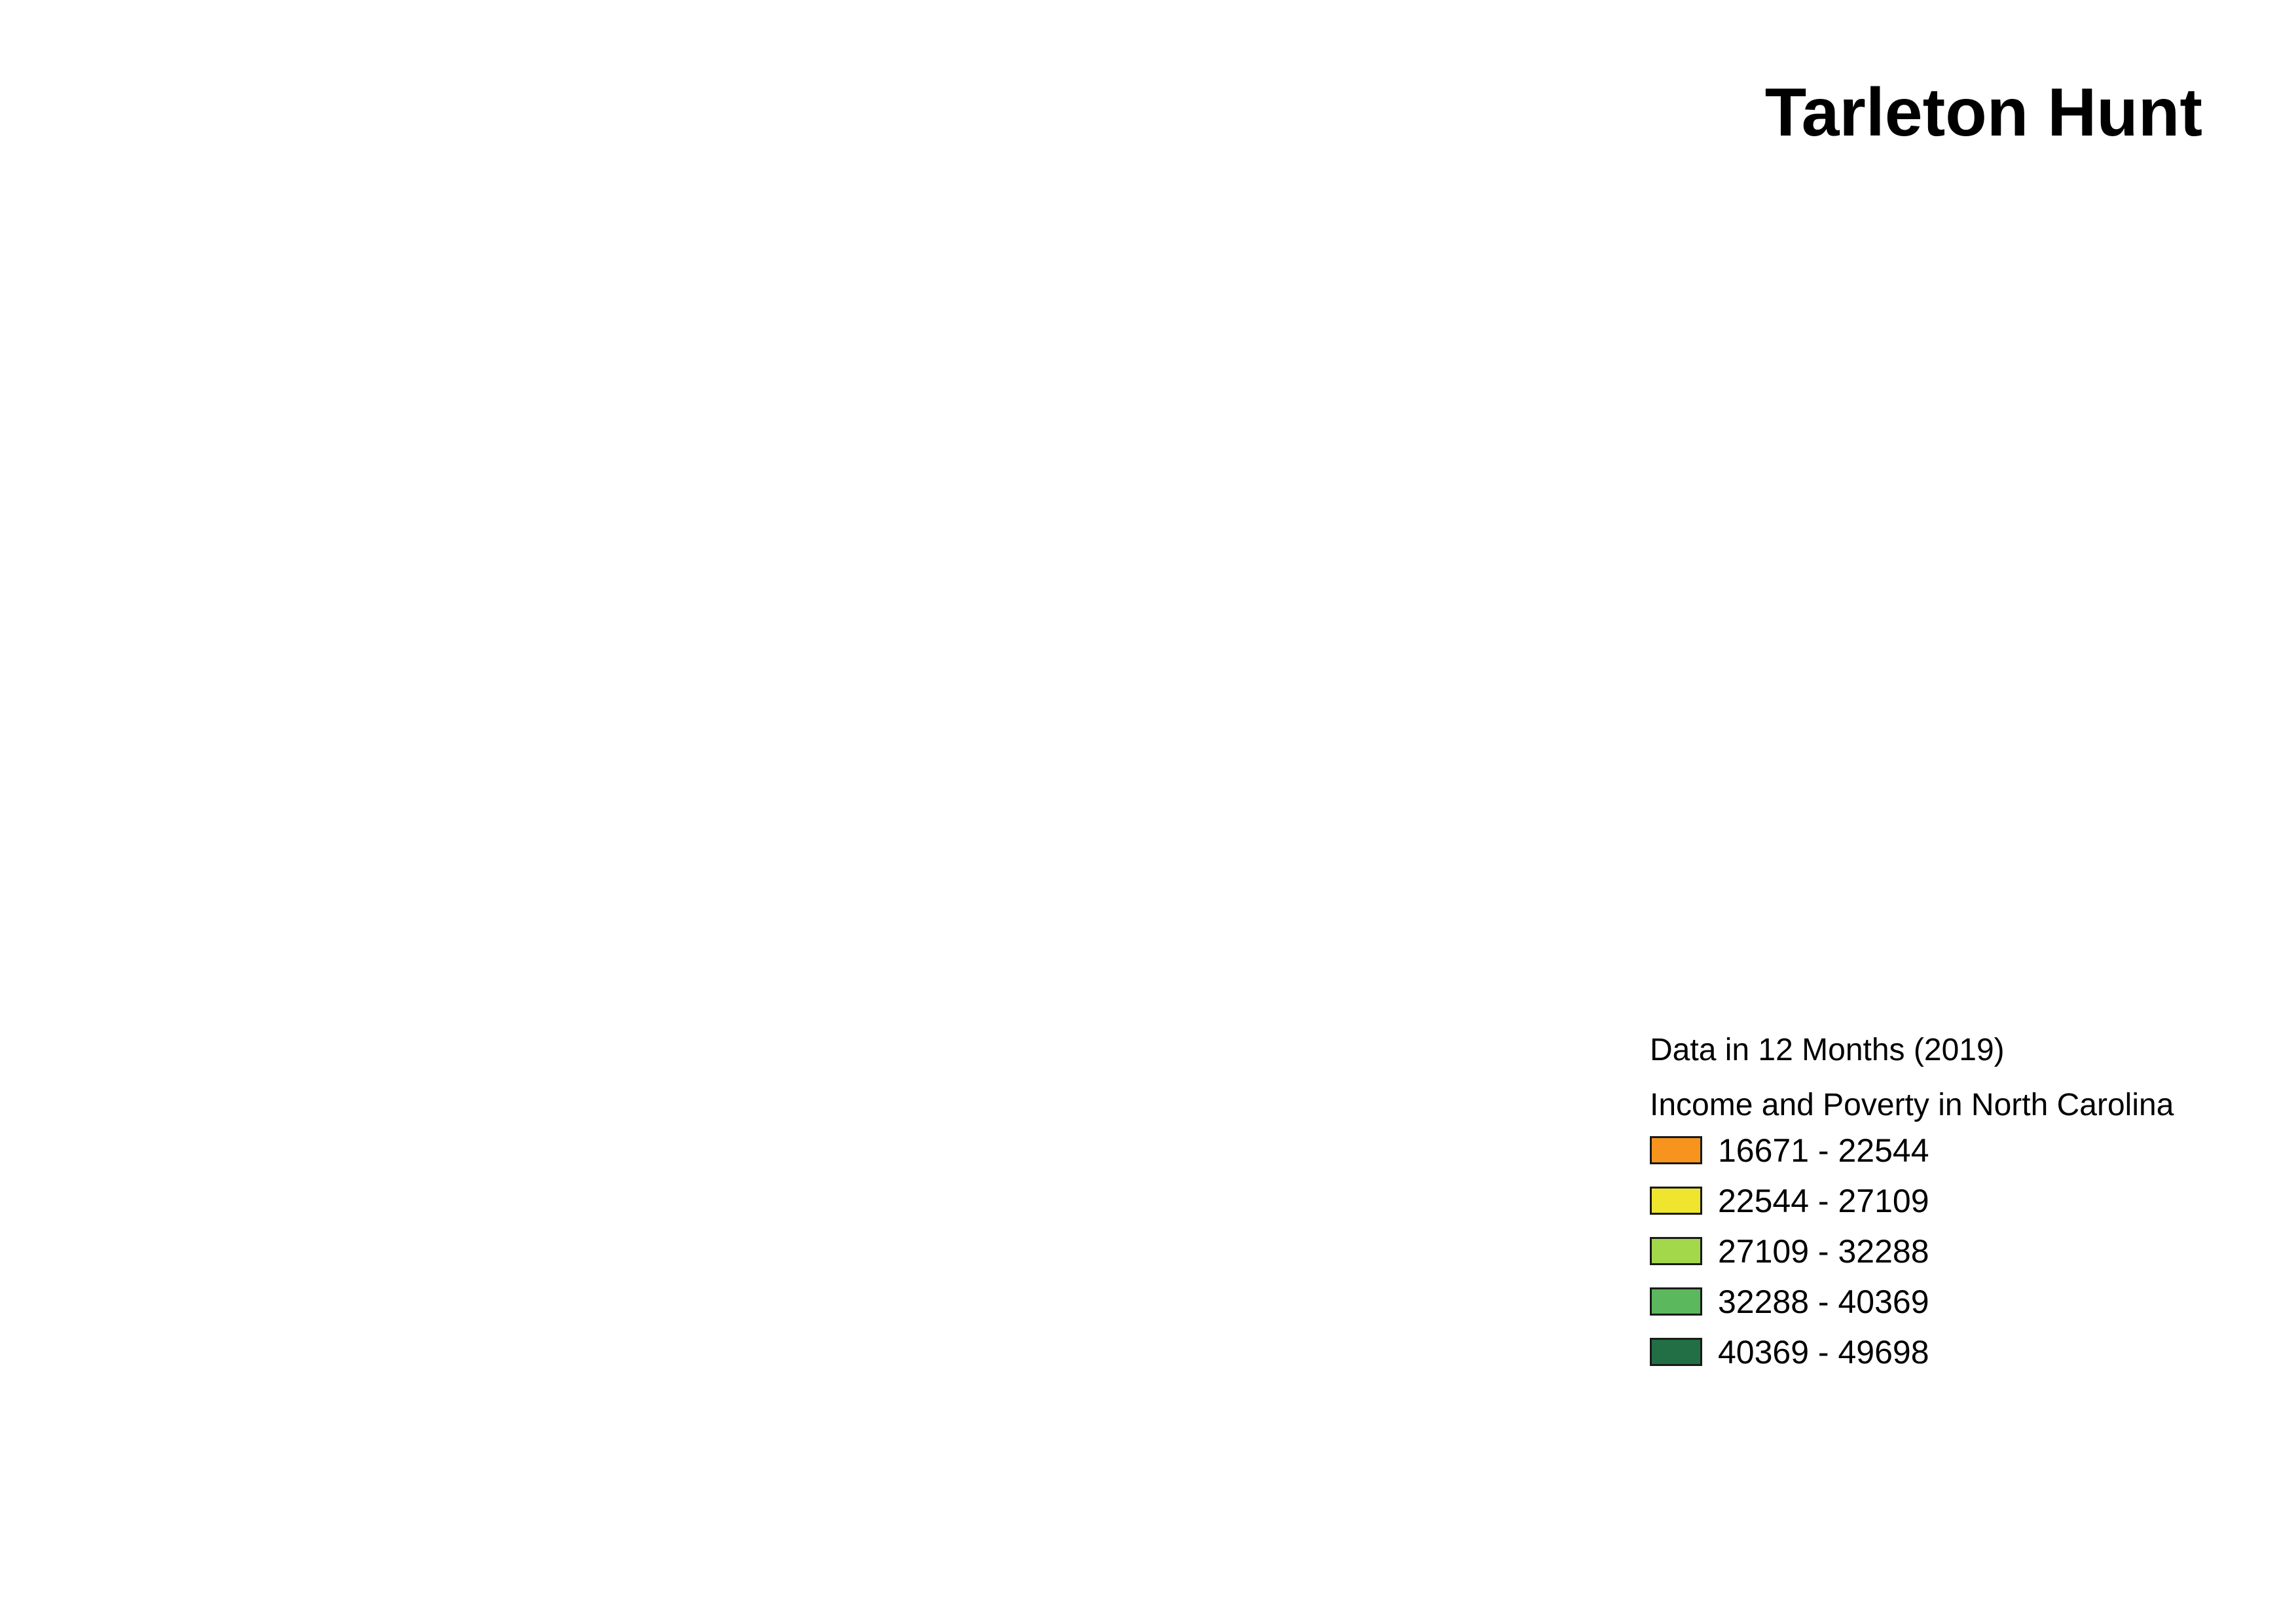  I want to click on legend-title: Income and Poverty in North Carolina, so click(1912, 1105).